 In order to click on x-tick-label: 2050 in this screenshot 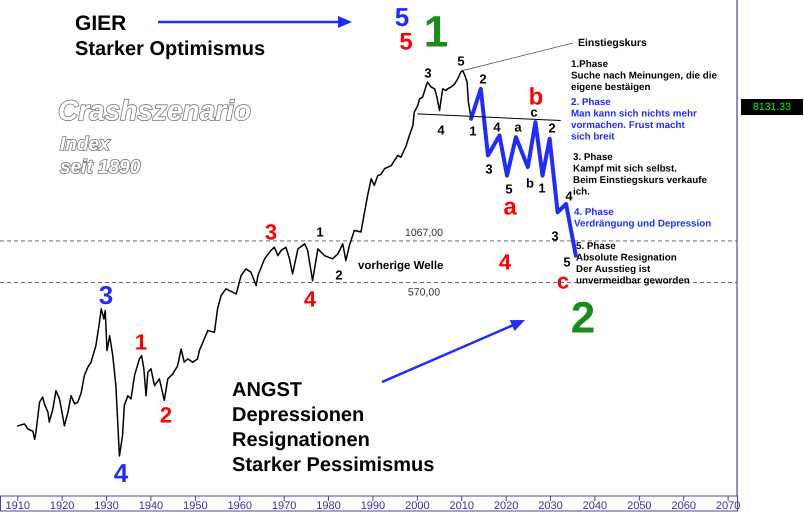, I will do `click(639, 506)`.